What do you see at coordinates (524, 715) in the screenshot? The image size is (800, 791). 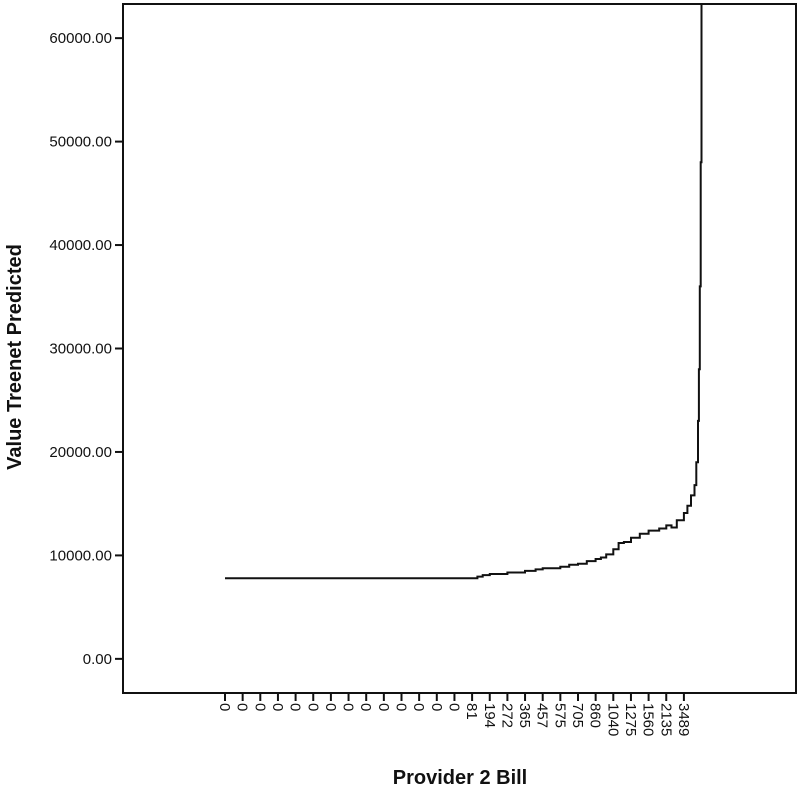 I see `x-tick-label: 365` at bounding box center [524, 715].